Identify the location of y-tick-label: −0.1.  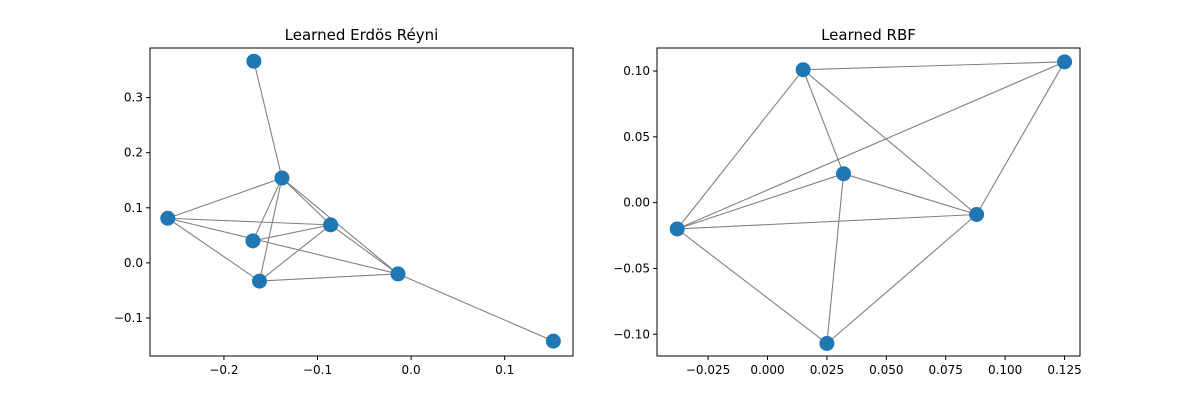
(128, 318).